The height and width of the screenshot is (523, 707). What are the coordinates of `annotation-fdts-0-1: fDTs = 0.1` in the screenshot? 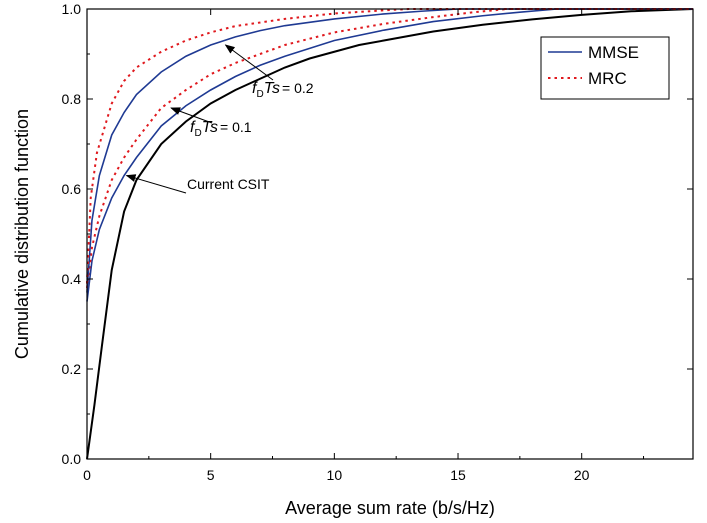 It's located at (221, 129).